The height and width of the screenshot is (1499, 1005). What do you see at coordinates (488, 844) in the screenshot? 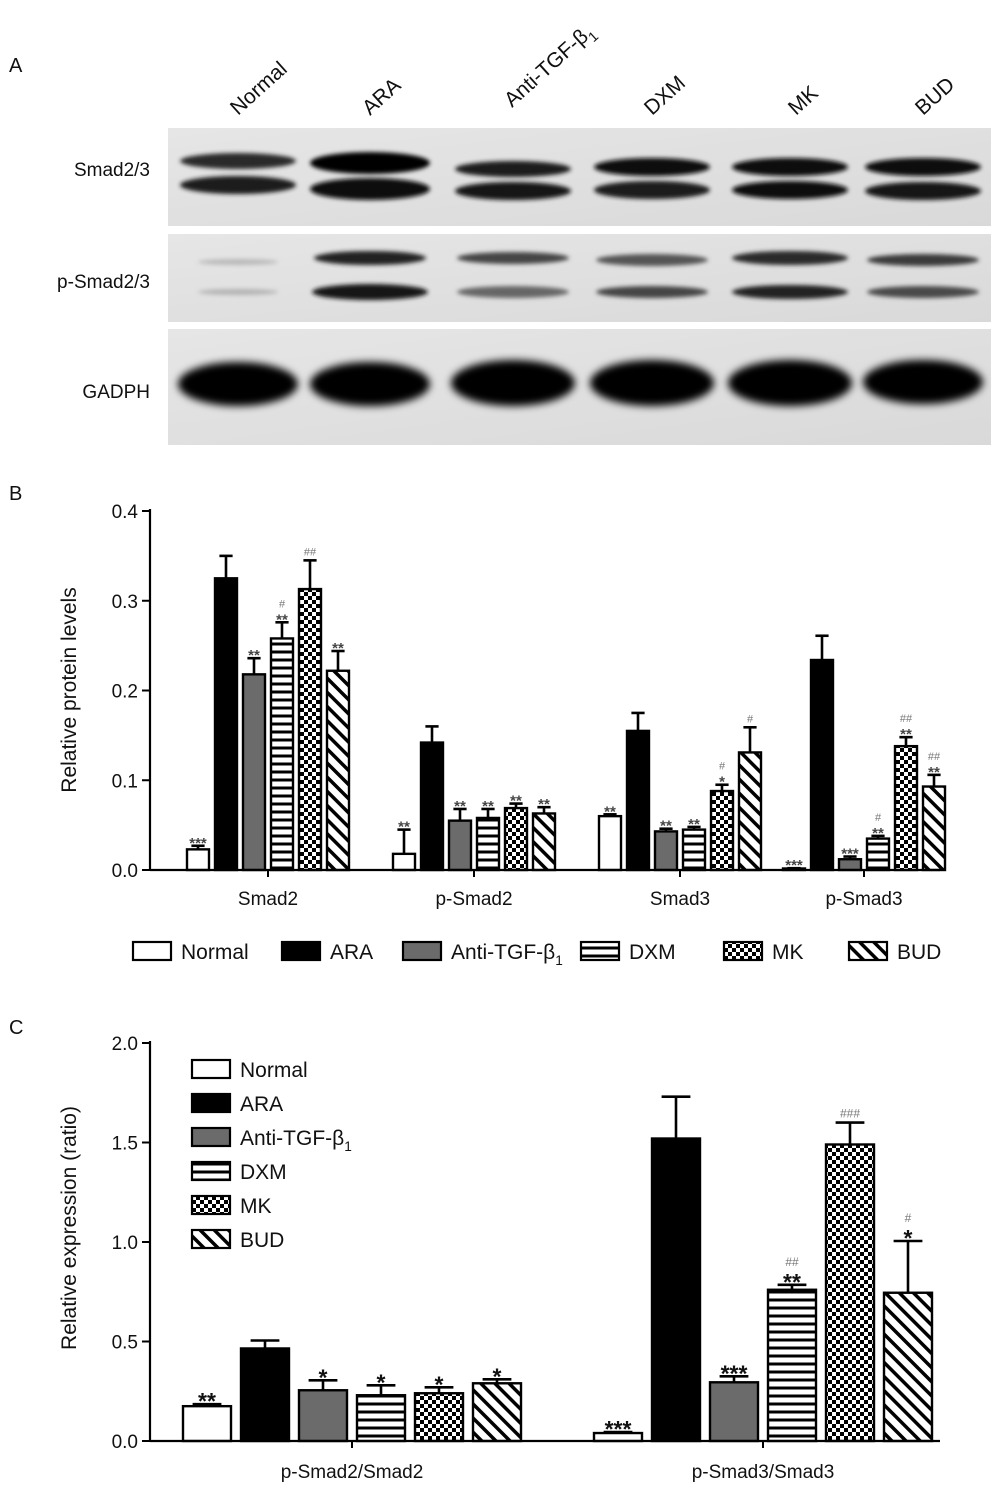
I see `bar-dxm-p-smad2` at bounding box center [488, 844].